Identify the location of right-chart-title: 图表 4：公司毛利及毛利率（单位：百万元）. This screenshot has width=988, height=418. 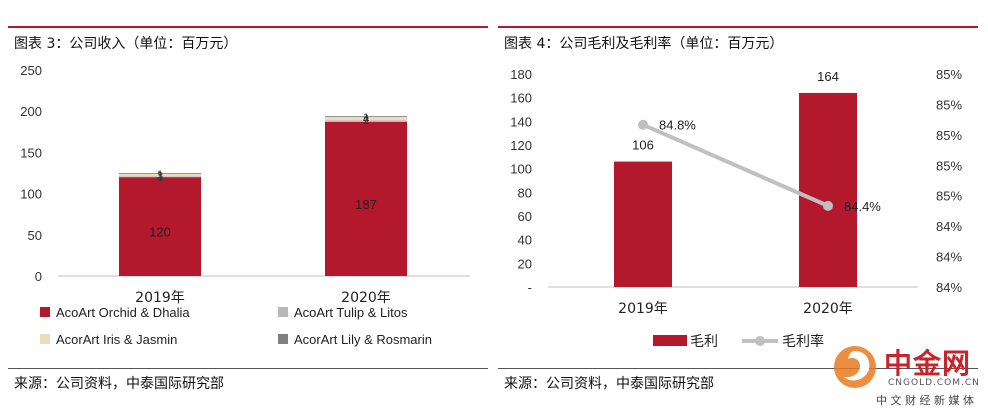
(644, 44).